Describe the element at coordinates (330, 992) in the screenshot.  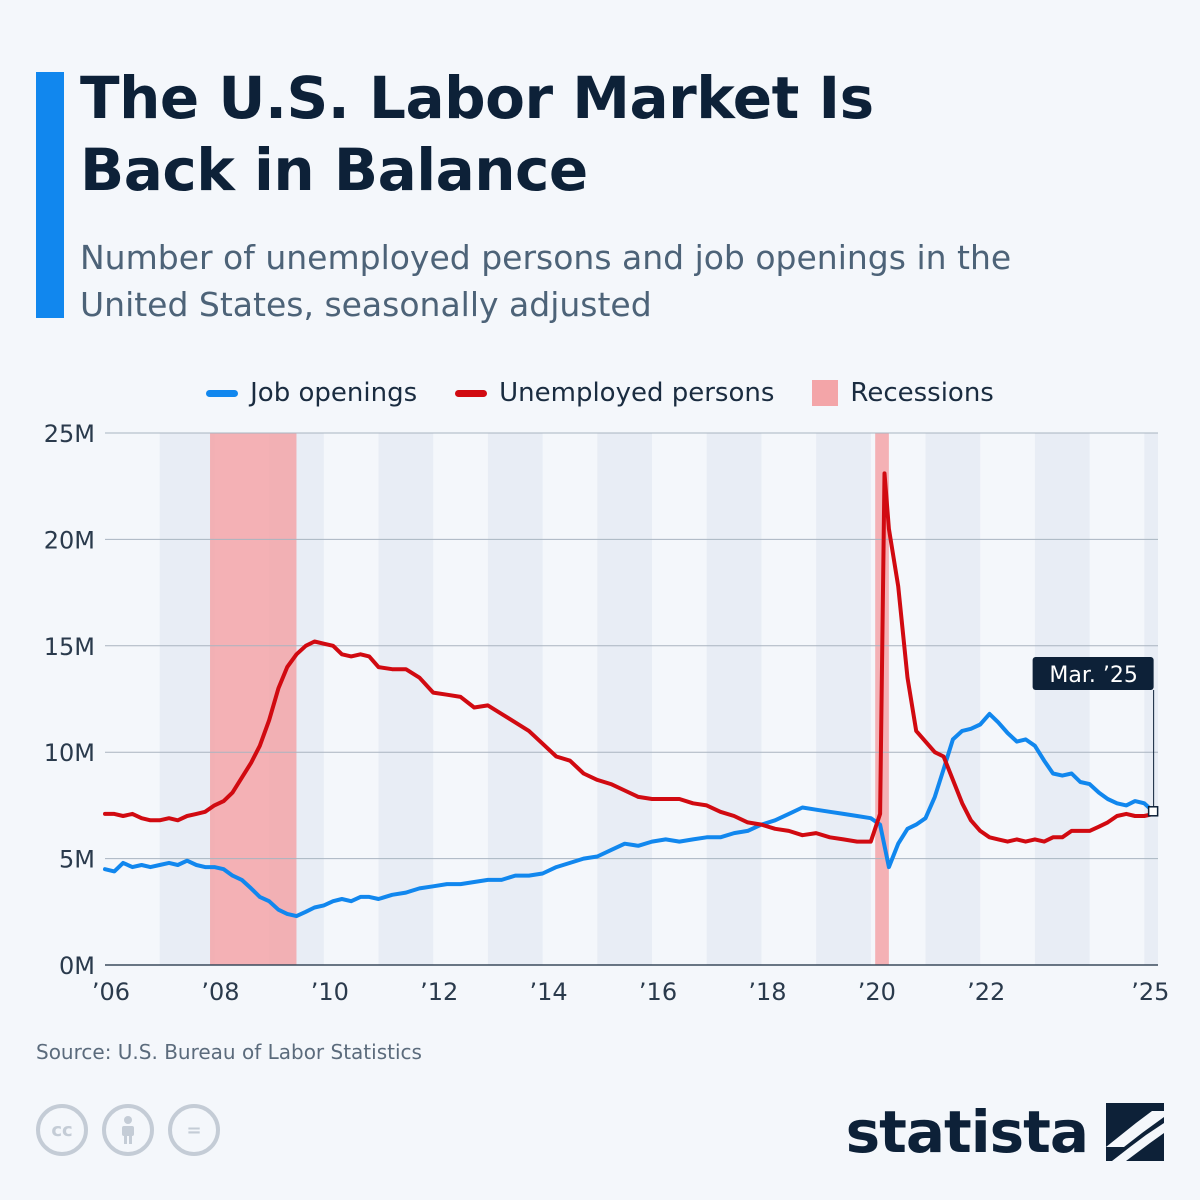
I see `x-tick-label: ’10` at that location.